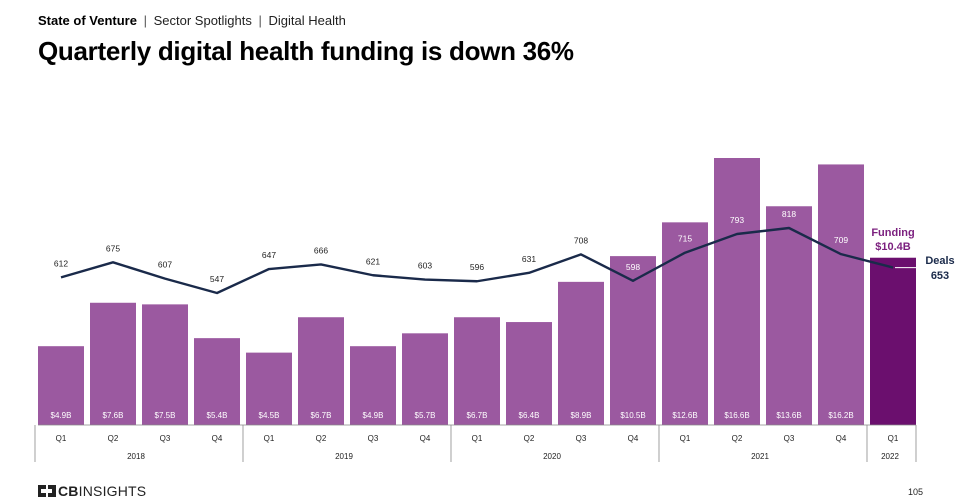 The image size is (972, 502). What do you see at coordinates (788, 415) in the screenshot?
I see `funding-bar-label: $13.6B` at bounding box center [788, 415].